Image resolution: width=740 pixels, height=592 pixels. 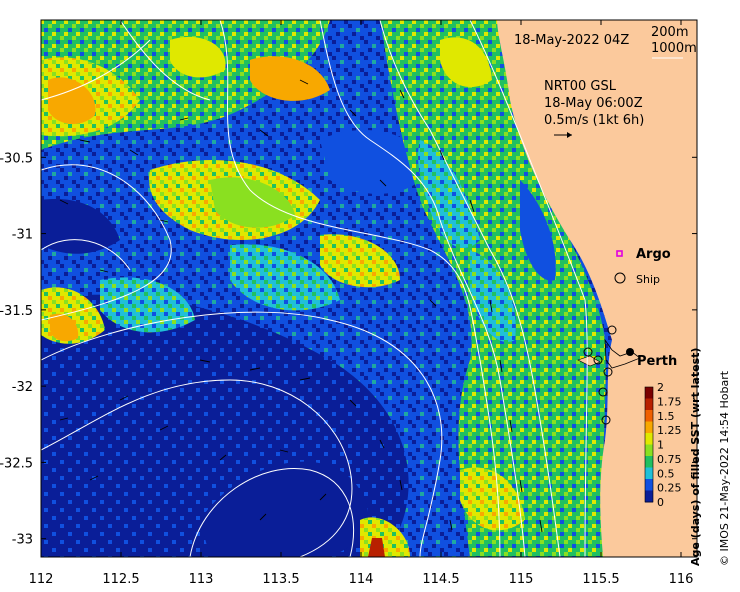 I want to click on swan-river-outline, so click(x=622, y=353).